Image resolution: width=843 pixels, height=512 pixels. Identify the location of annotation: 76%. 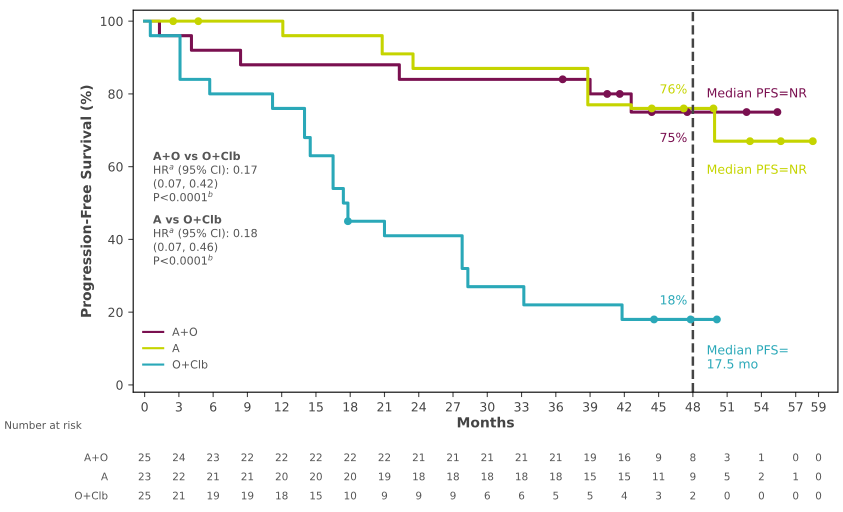
(673, 89).